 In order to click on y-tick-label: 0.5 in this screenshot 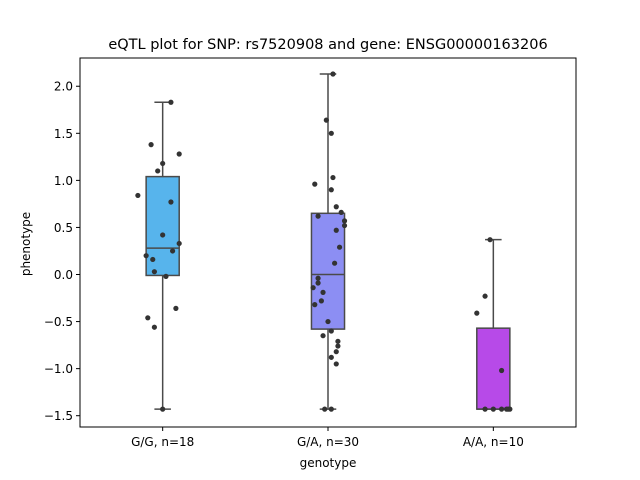, I will do `click(63, 228)`.